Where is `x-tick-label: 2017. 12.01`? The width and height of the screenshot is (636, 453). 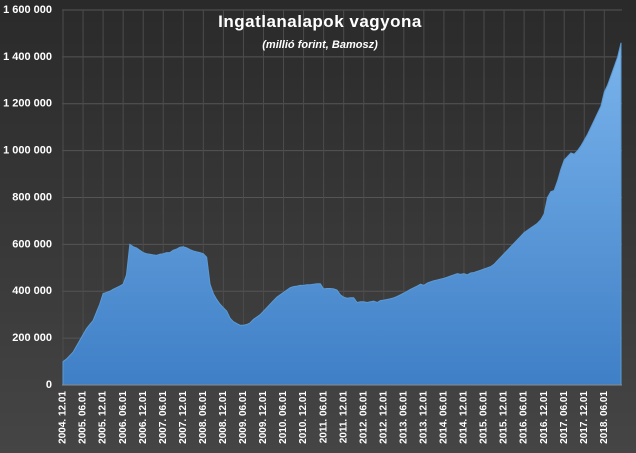
x-tick-label: 2017. 12.01 is located at coordinates (584, 417).